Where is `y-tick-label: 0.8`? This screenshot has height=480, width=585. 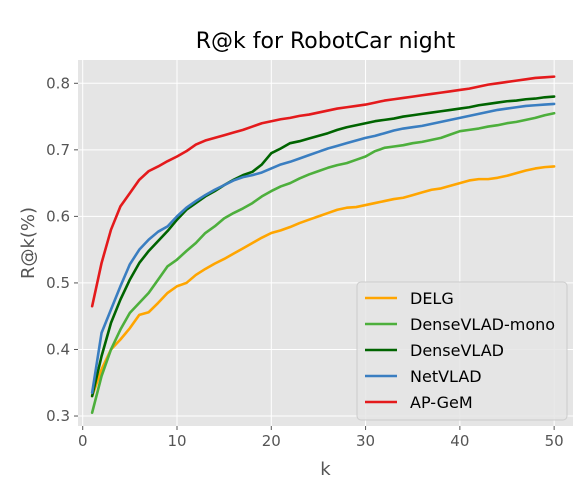 y-tick-label: 0.8 is located at coordinates (58, 83).